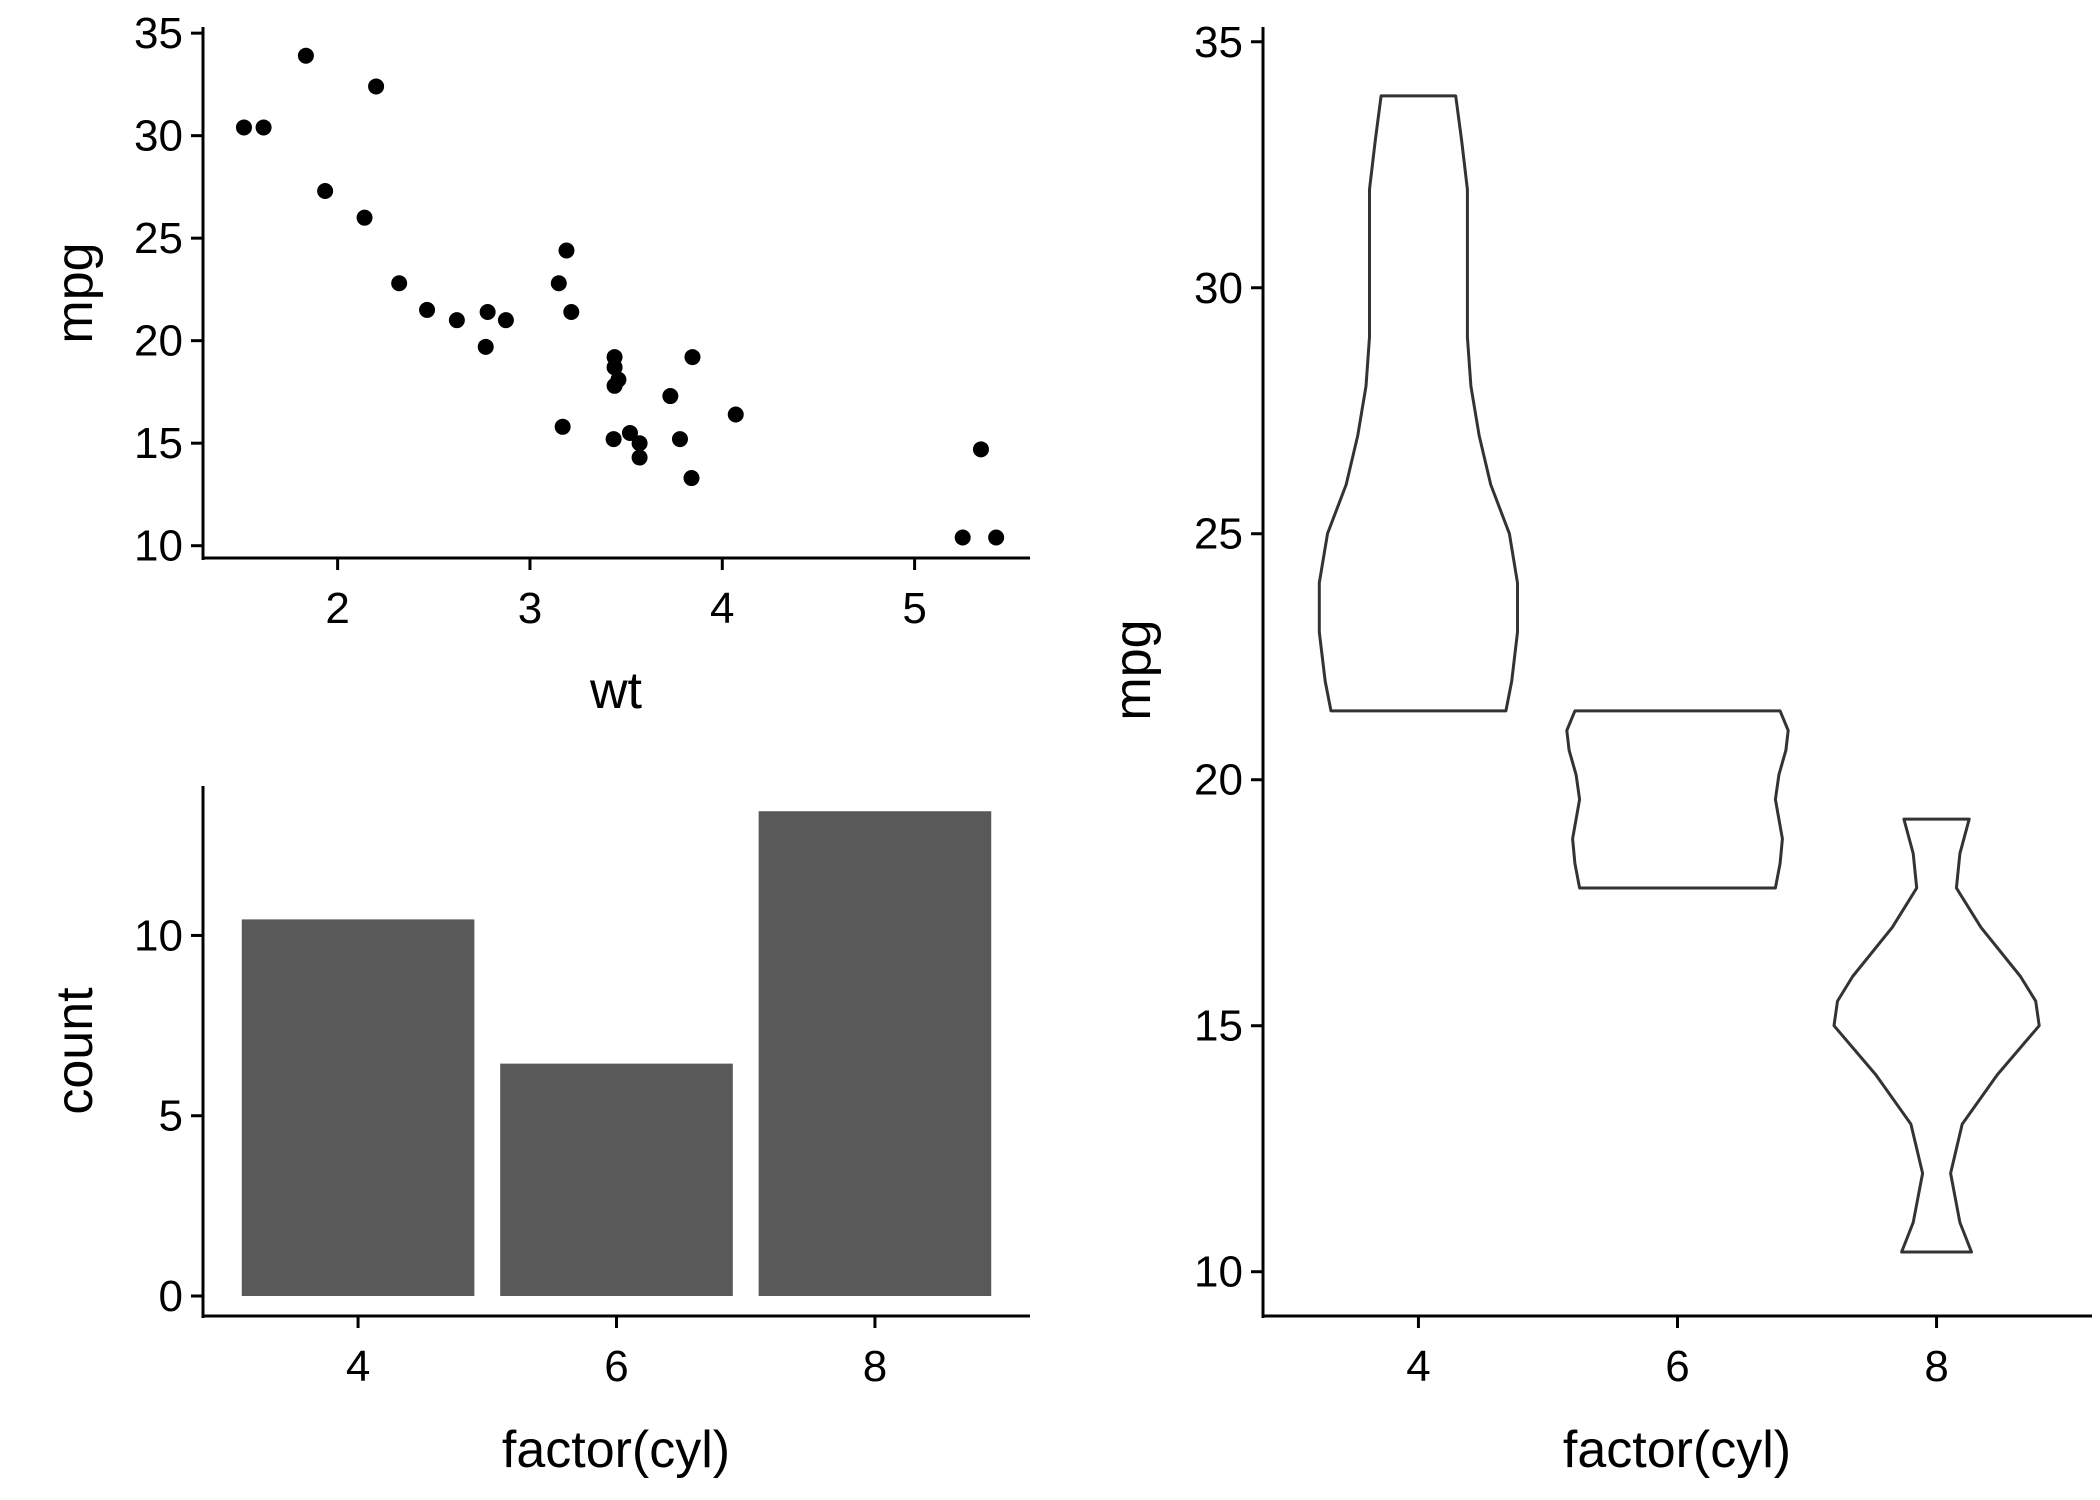 The height and width of the screenshot is (1500, 2100). I want to click on scatter-y-ticks: 10 15 20 25 30 35, so click(168, 290).